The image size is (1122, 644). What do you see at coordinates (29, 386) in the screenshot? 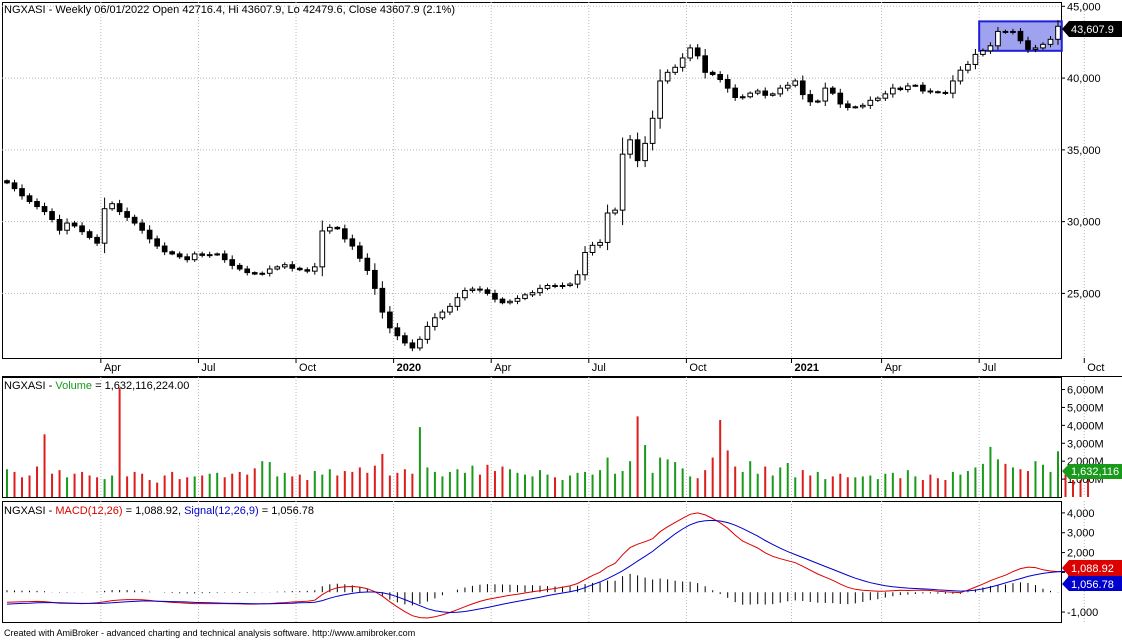
I see `volume-title-prefix: NGXASI -` at bounding box center [29, 386].